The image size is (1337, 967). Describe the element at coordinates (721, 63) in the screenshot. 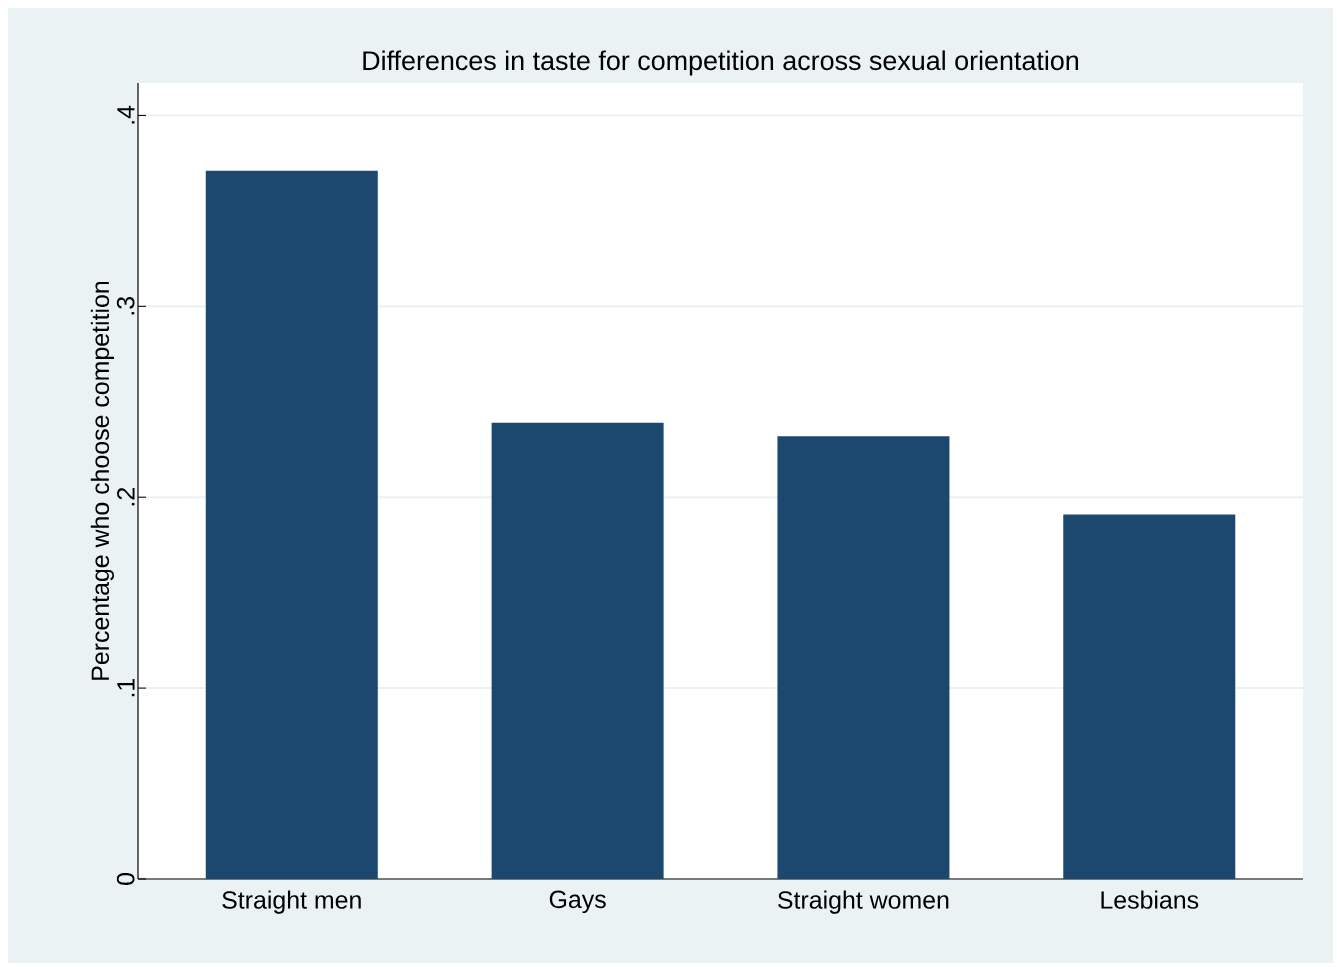

I see `chart-title: Differences in taste for competition across sexual orientation` at that location.